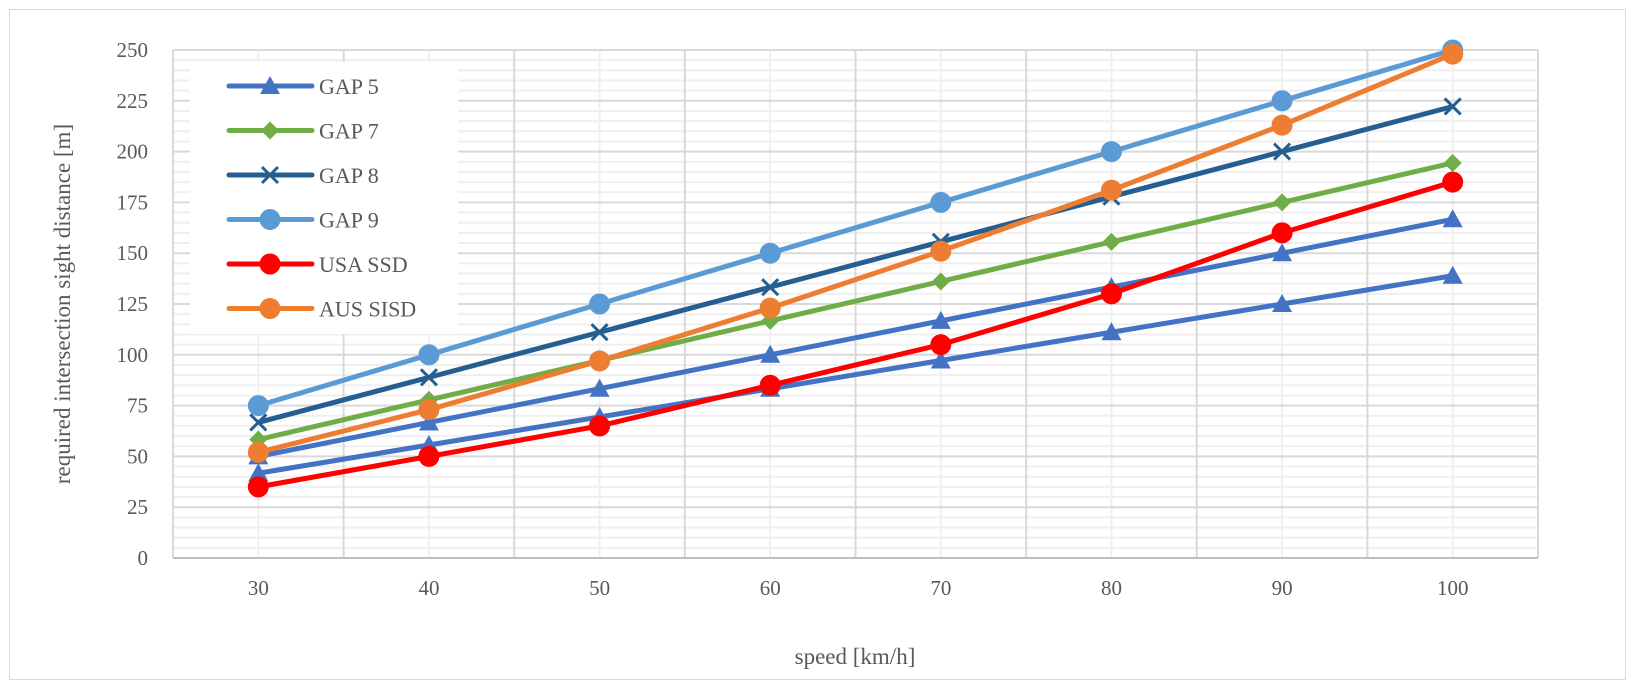 The image size is (1637, 691). Describe the element at coordinates (133, 253) in the screenshot. I see `y-tick-label: 150` at that location.